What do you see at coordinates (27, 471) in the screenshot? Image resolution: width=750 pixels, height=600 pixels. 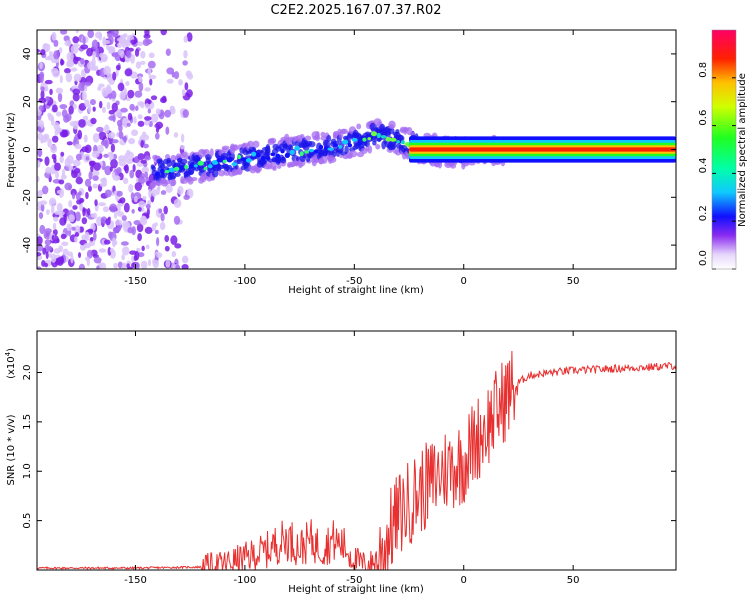 I see `y-tick-label: 1.0` at bounding box center [27, 471].